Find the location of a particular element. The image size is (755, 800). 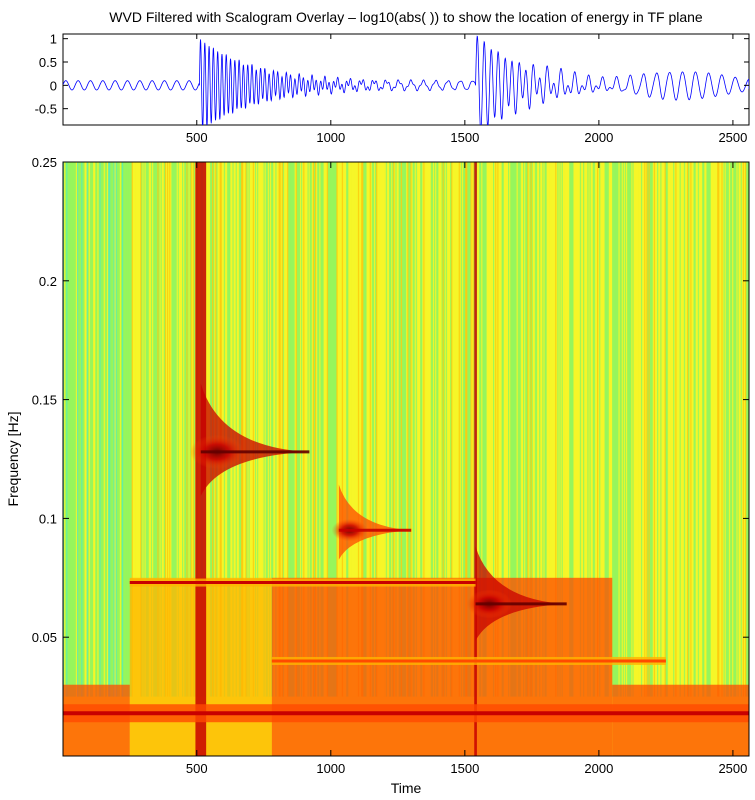

waveform-y-tick-label: -0.5 is located at coordinates (46, 109).